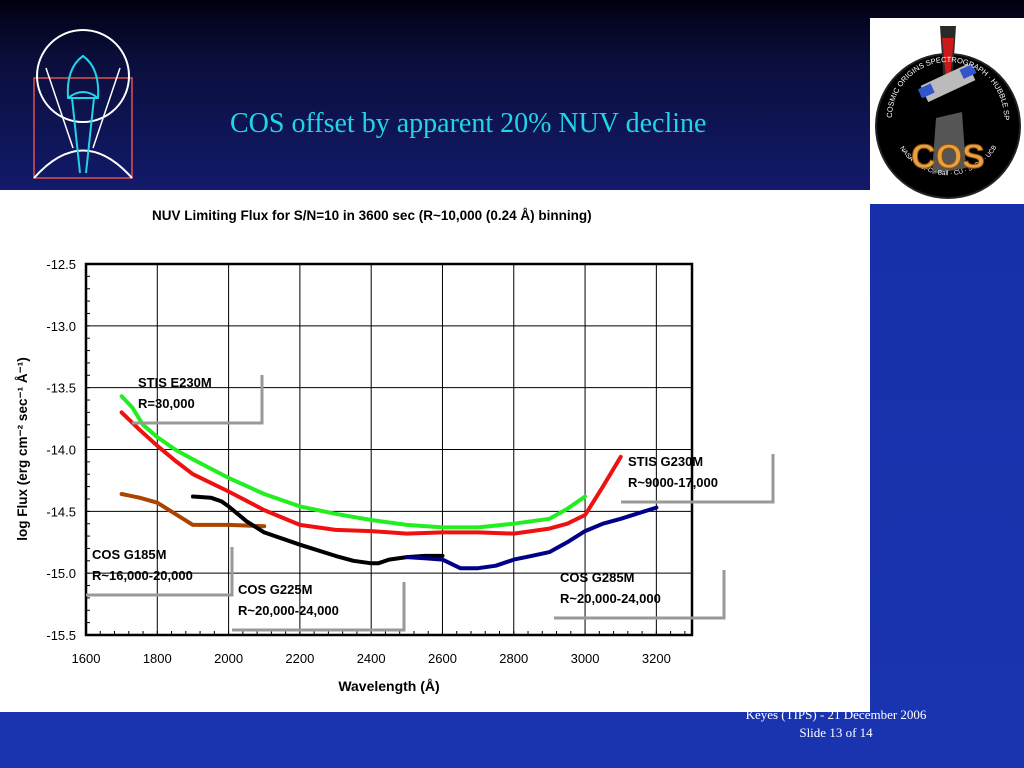 The height and width of the screenshot is (768, 1024). I want to click on annotation-callout: STIS E230M R=30,000, so click(198, 400).